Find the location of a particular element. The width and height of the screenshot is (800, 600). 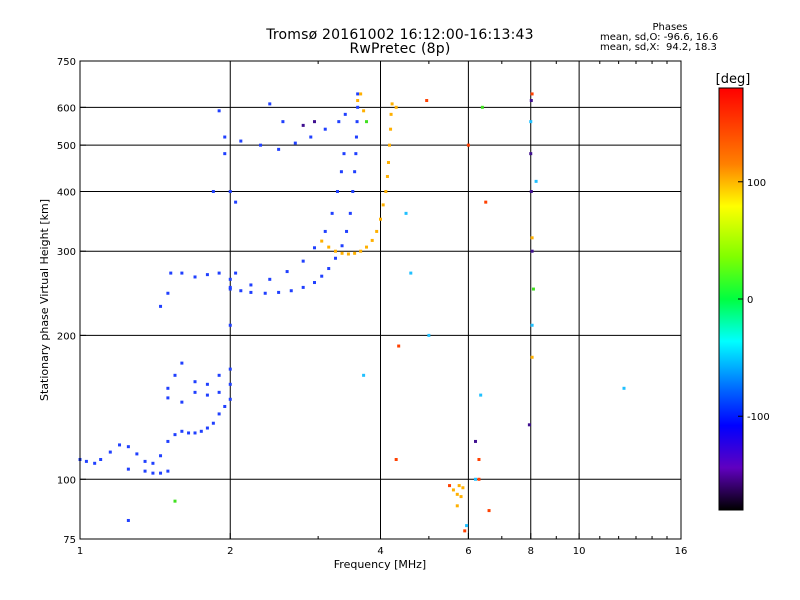

x-tick-label: 16 is located at coordinates (681, 551).